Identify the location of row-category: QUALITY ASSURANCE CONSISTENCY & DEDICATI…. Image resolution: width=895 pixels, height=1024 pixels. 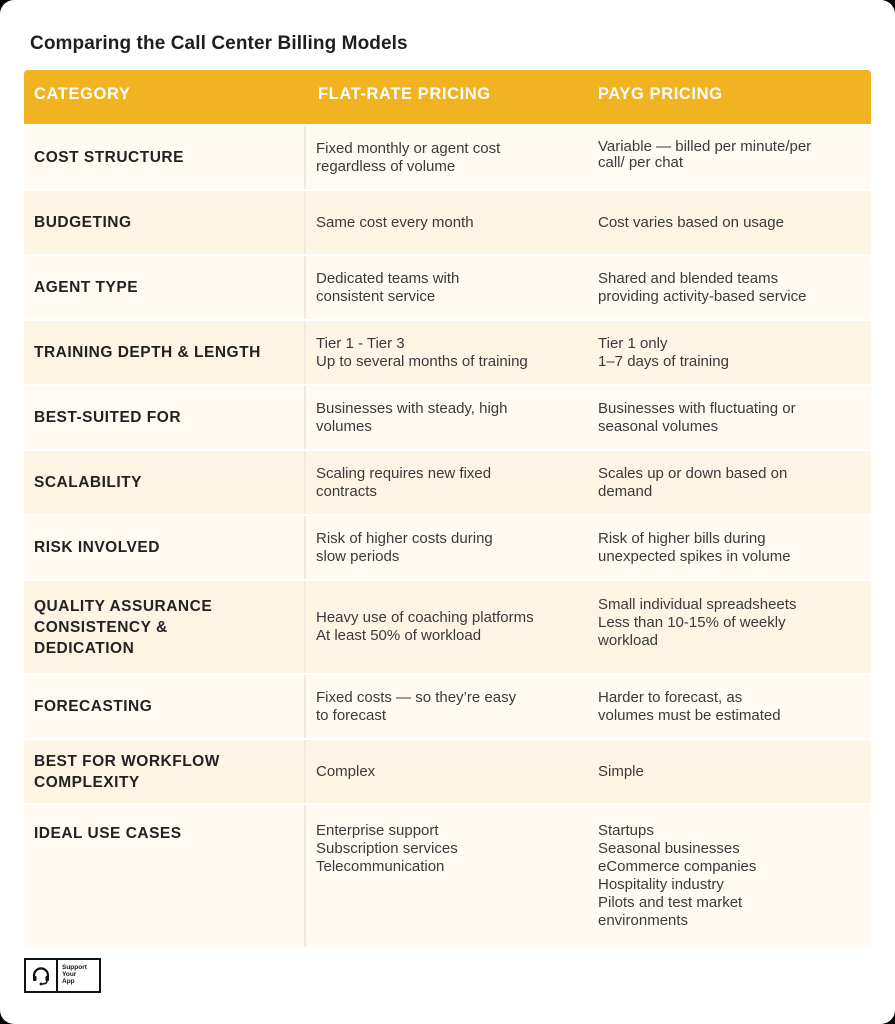
(165, 627).